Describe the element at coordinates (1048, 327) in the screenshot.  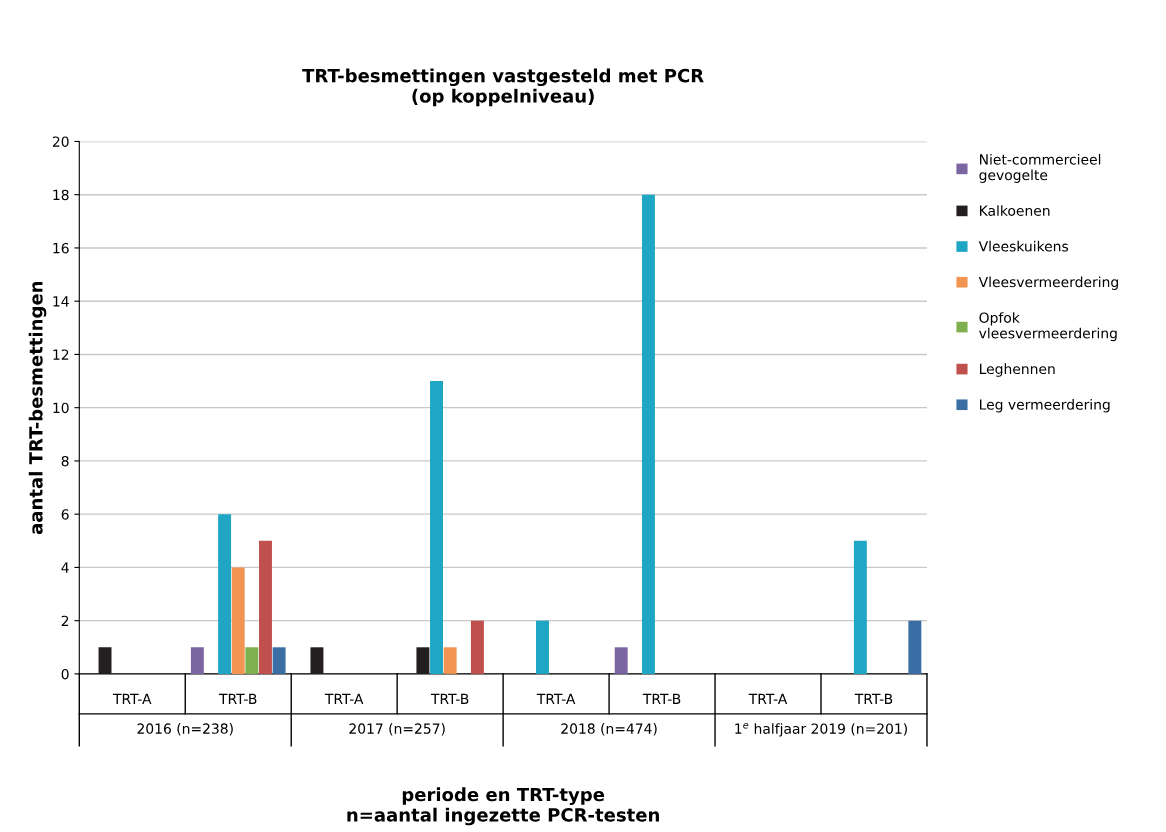
I see `legend-label: Opfok vleesvermeerdering` at that location.